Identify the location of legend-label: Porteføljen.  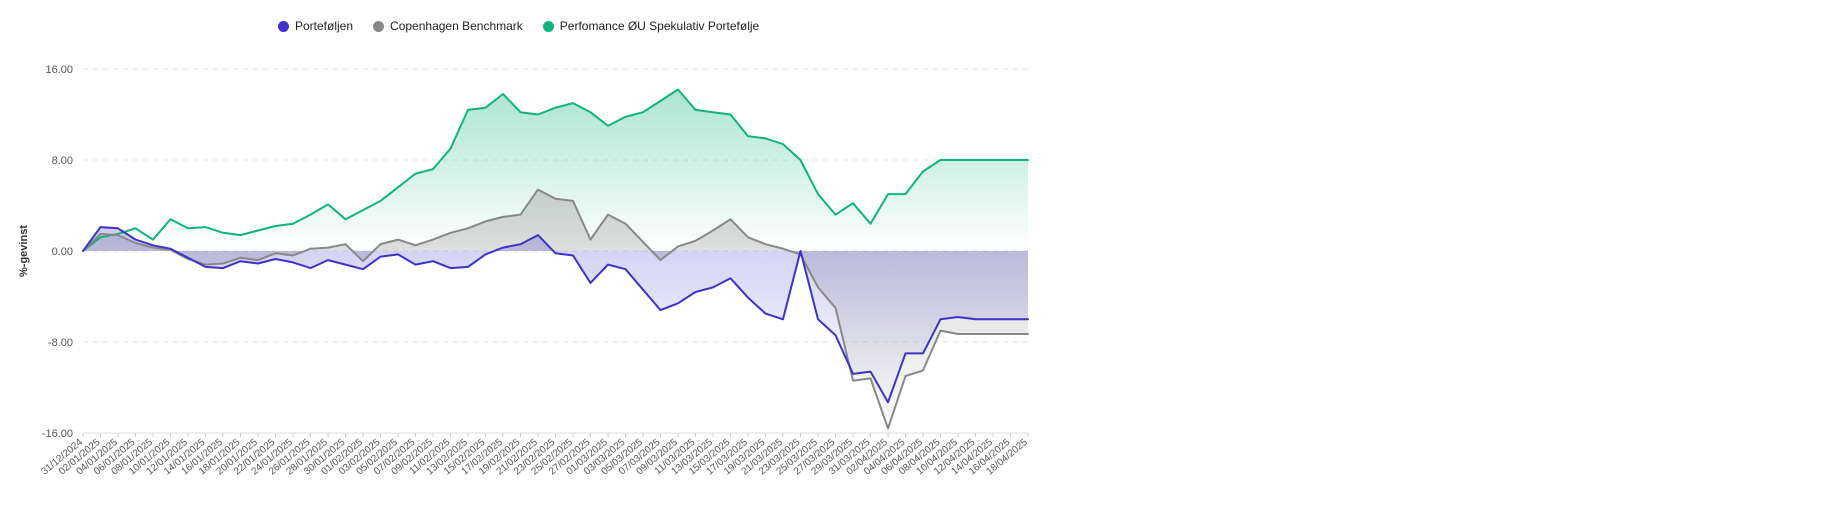
(324, 26).